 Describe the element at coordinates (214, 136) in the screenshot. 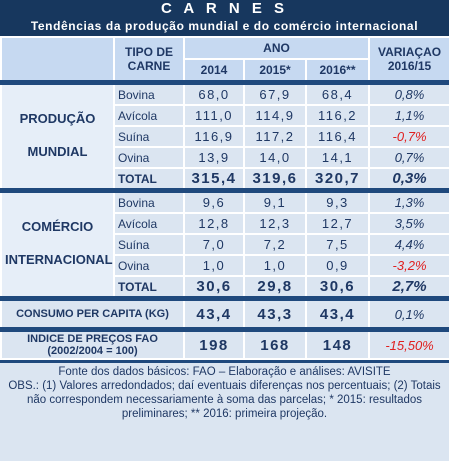

I see `year-value: 116,9` at that location.